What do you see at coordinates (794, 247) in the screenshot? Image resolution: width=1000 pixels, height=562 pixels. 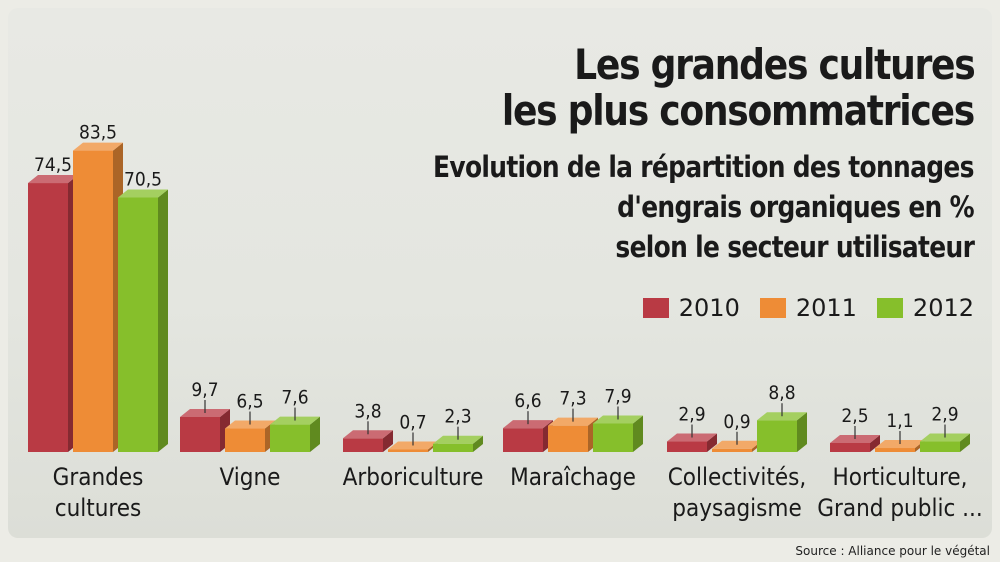 I see `chart-subtitle-line-3: selon le secteur utilisateur` at bounding box center [794, 247].